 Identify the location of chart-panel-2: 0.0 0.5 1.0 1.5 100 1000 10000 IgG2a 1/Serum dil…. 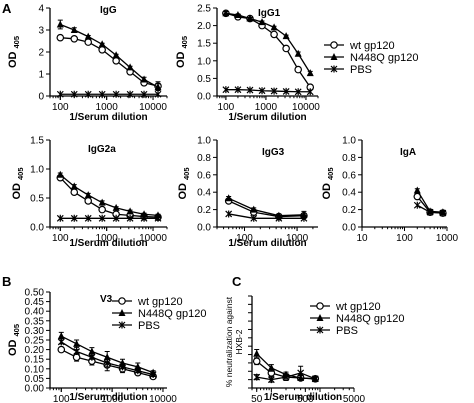
(89, 192).